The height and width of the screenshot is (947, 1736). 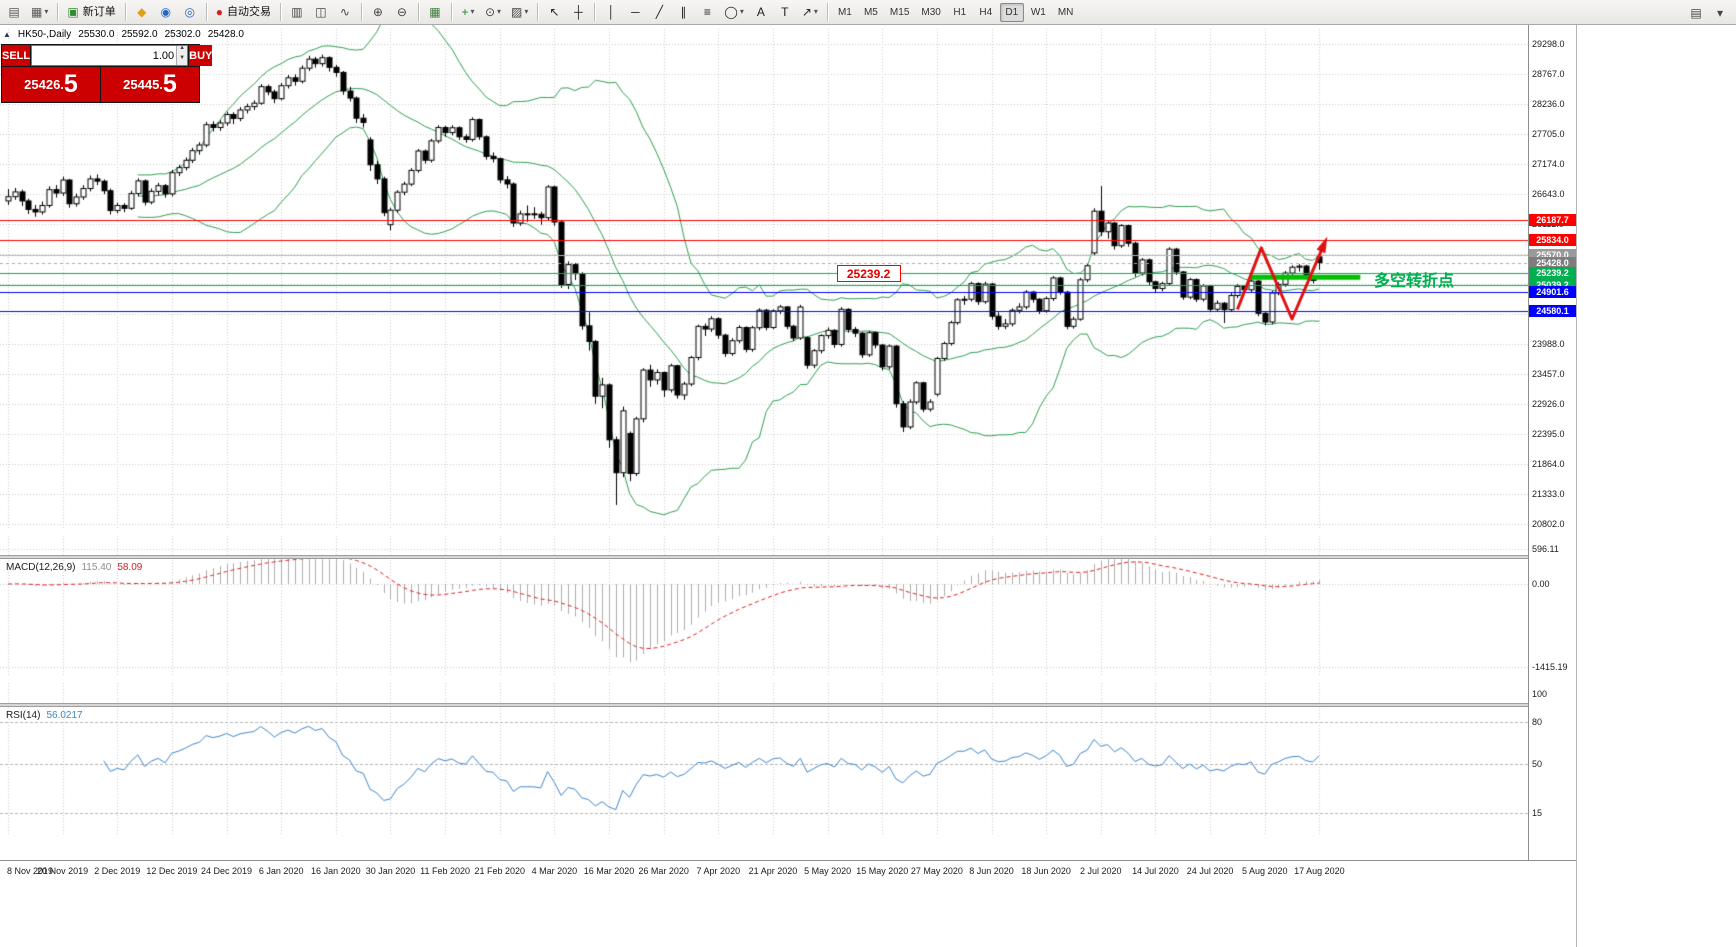 I want to click on rsi-axis-label: 15, so click(x=1537, y=813).